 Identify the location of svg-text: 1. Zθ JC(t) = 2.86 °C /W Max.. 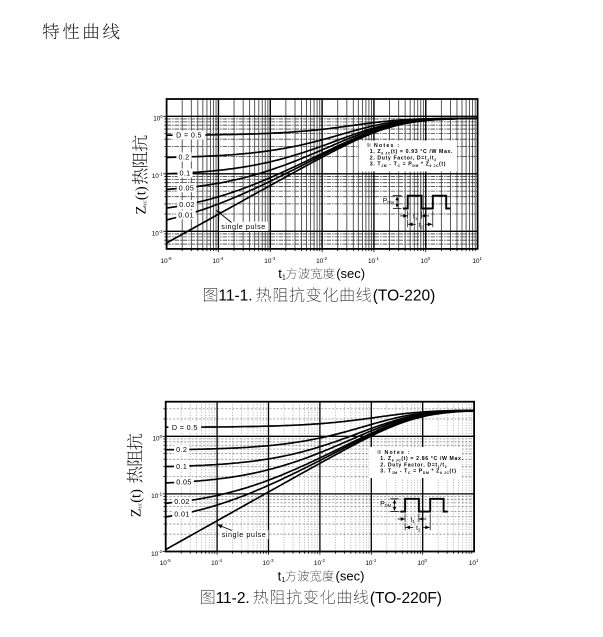
(421, 459).